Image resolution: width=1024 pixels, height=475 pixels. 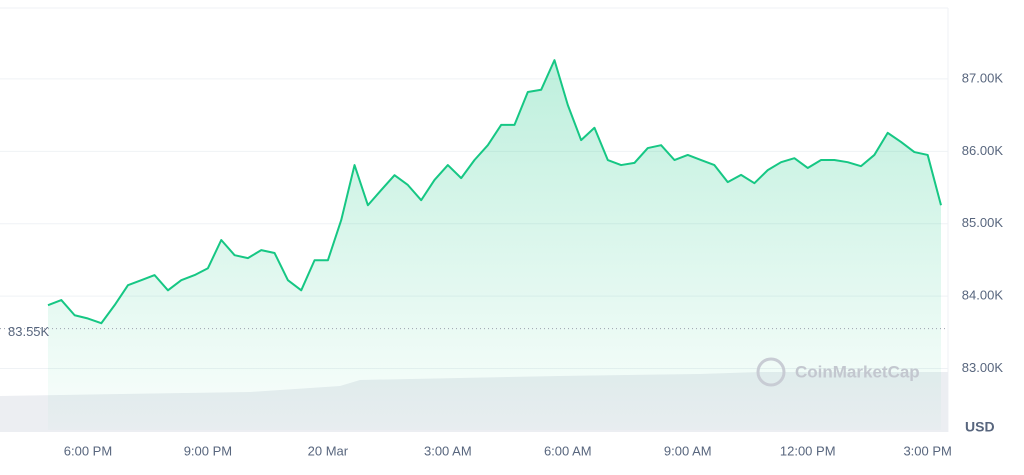 What do you see at coordinates (688, 450) in the screenshot?
I see `x-tick-label: 9:00 AM` at bounding box center [688, 450].